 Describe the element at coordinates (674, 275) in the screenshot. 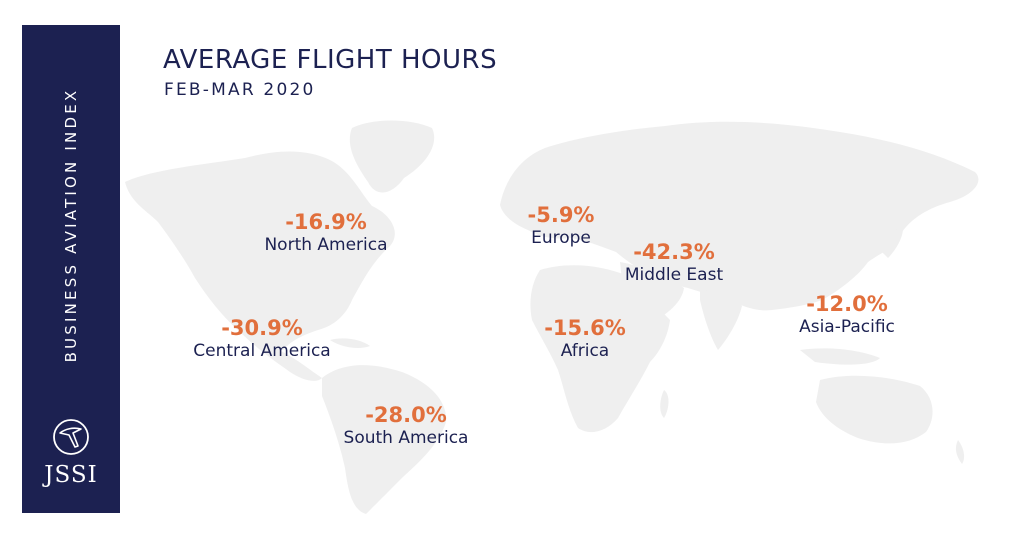

I see `region-label: Middle East` at that location.